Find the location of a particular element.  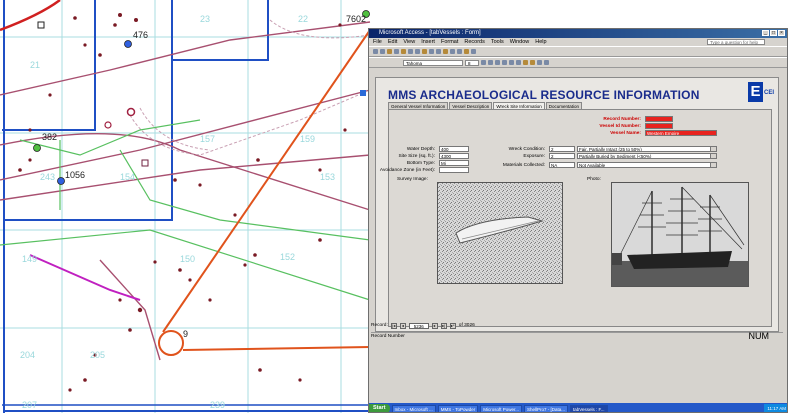

copy-icon is located at coordinates (410, 51).